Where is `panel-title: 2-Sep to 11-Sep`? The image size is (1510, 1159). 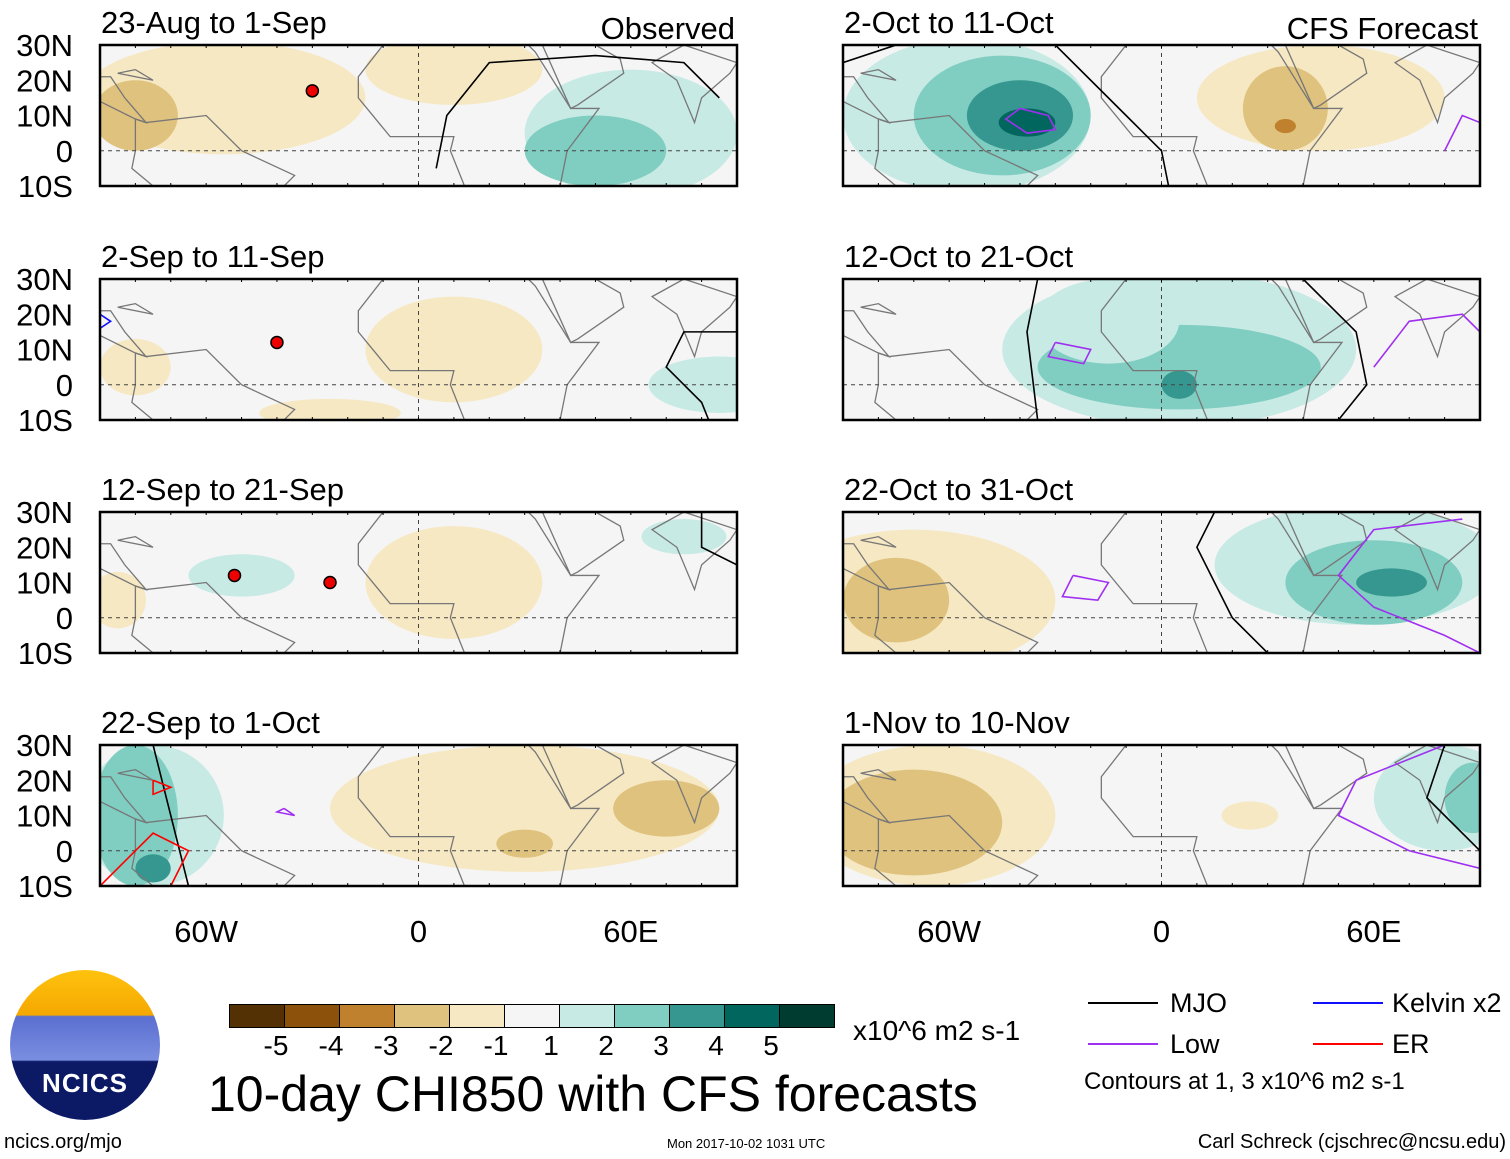
panel-title: 2-Sep to 11-Sep is located at coordinates (212, 256).